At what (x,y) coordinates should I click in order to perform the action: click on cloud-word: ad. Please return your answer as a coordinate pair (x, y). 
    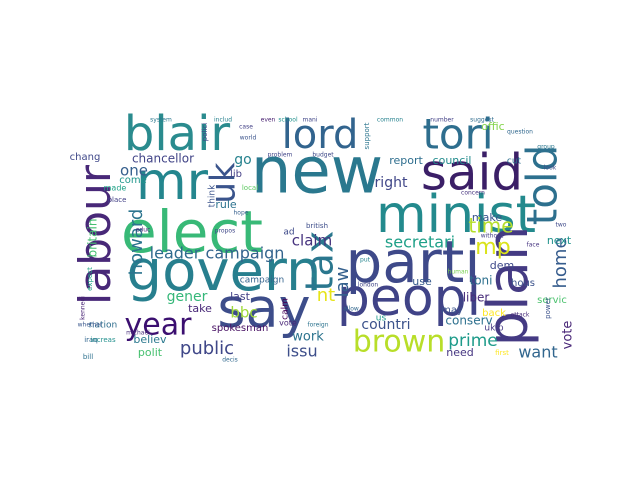
    Looking at the image, I should click on (288, 233).